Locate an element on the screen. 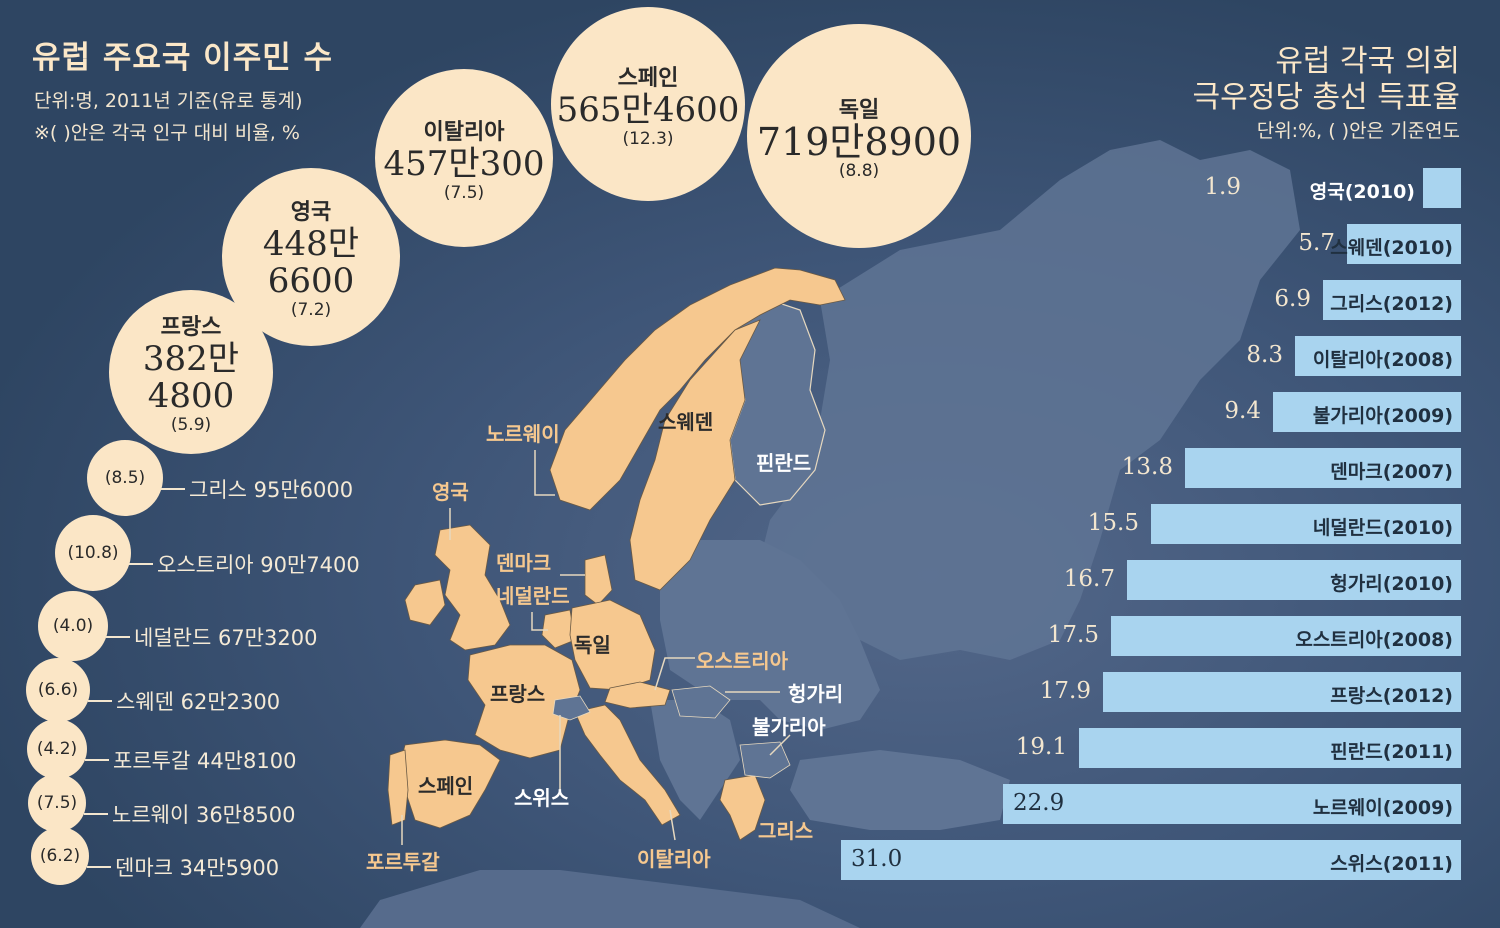  portugal-country is located at coordinates (398, 787).